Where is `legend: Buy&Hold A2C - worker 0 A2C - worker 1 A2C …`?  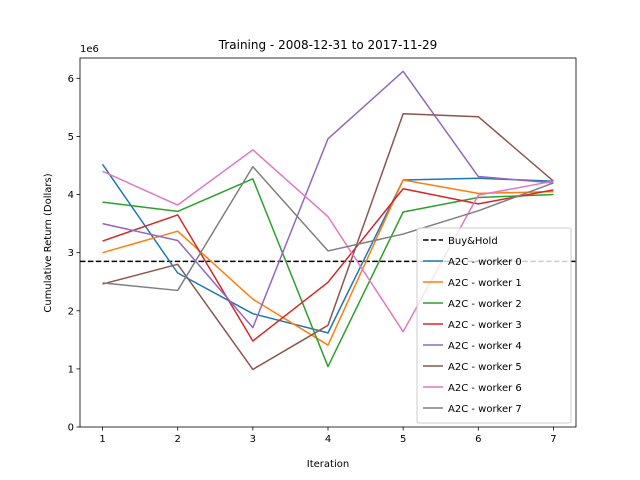 legend: Buy&Hold A2C - worker 0 A2C - worker 1 A2C … is located at coordinates (494, 325).